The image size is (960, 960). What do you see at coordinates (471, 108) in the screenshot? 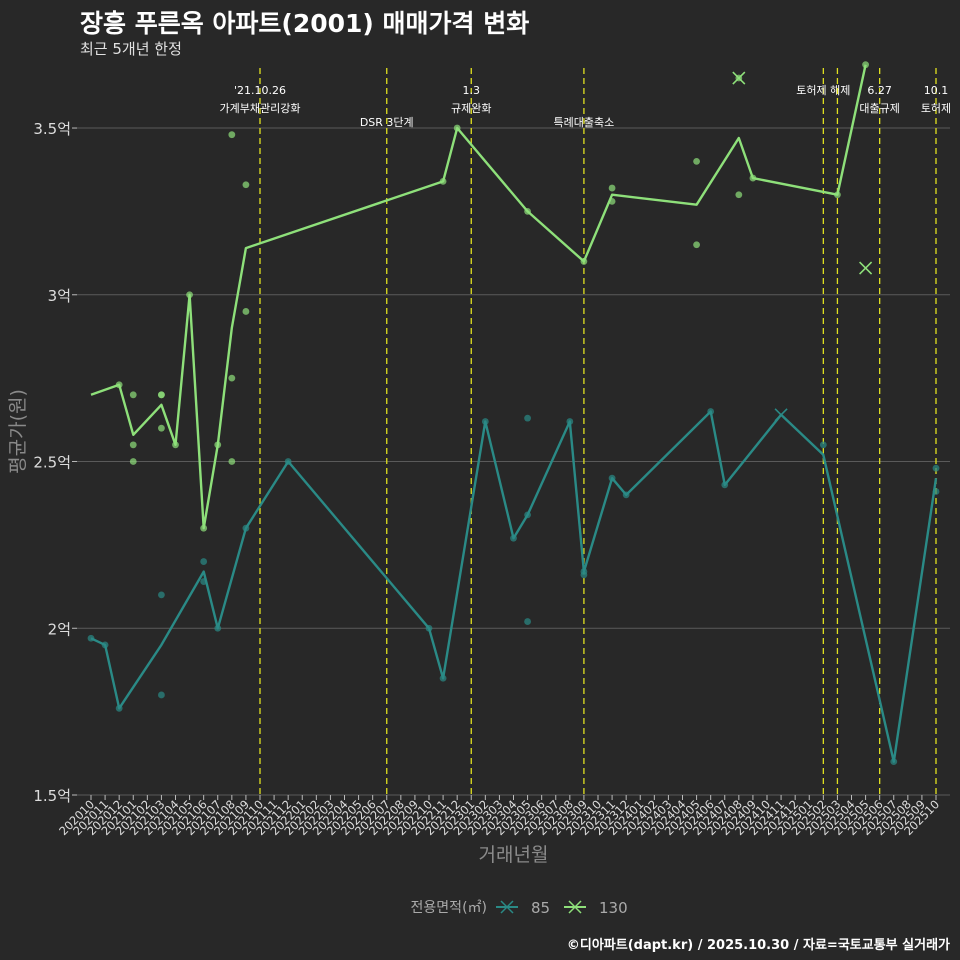
I see `event-label: 규제완화` at bounding box center [471, 108].